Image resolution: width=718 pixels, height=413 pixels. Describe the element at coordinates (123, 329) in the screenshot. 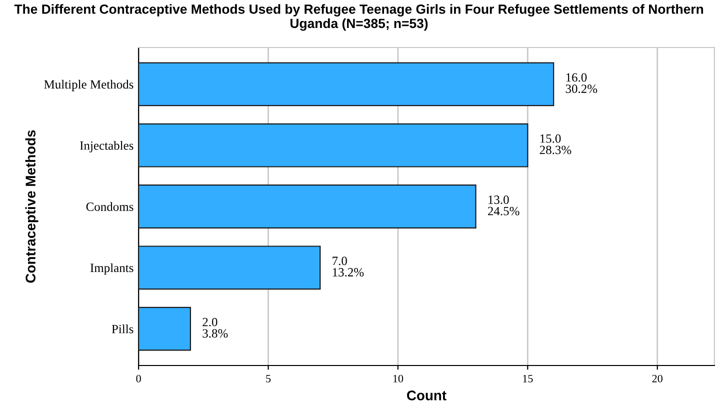

I see `y-tick-label: Pills` at that location.